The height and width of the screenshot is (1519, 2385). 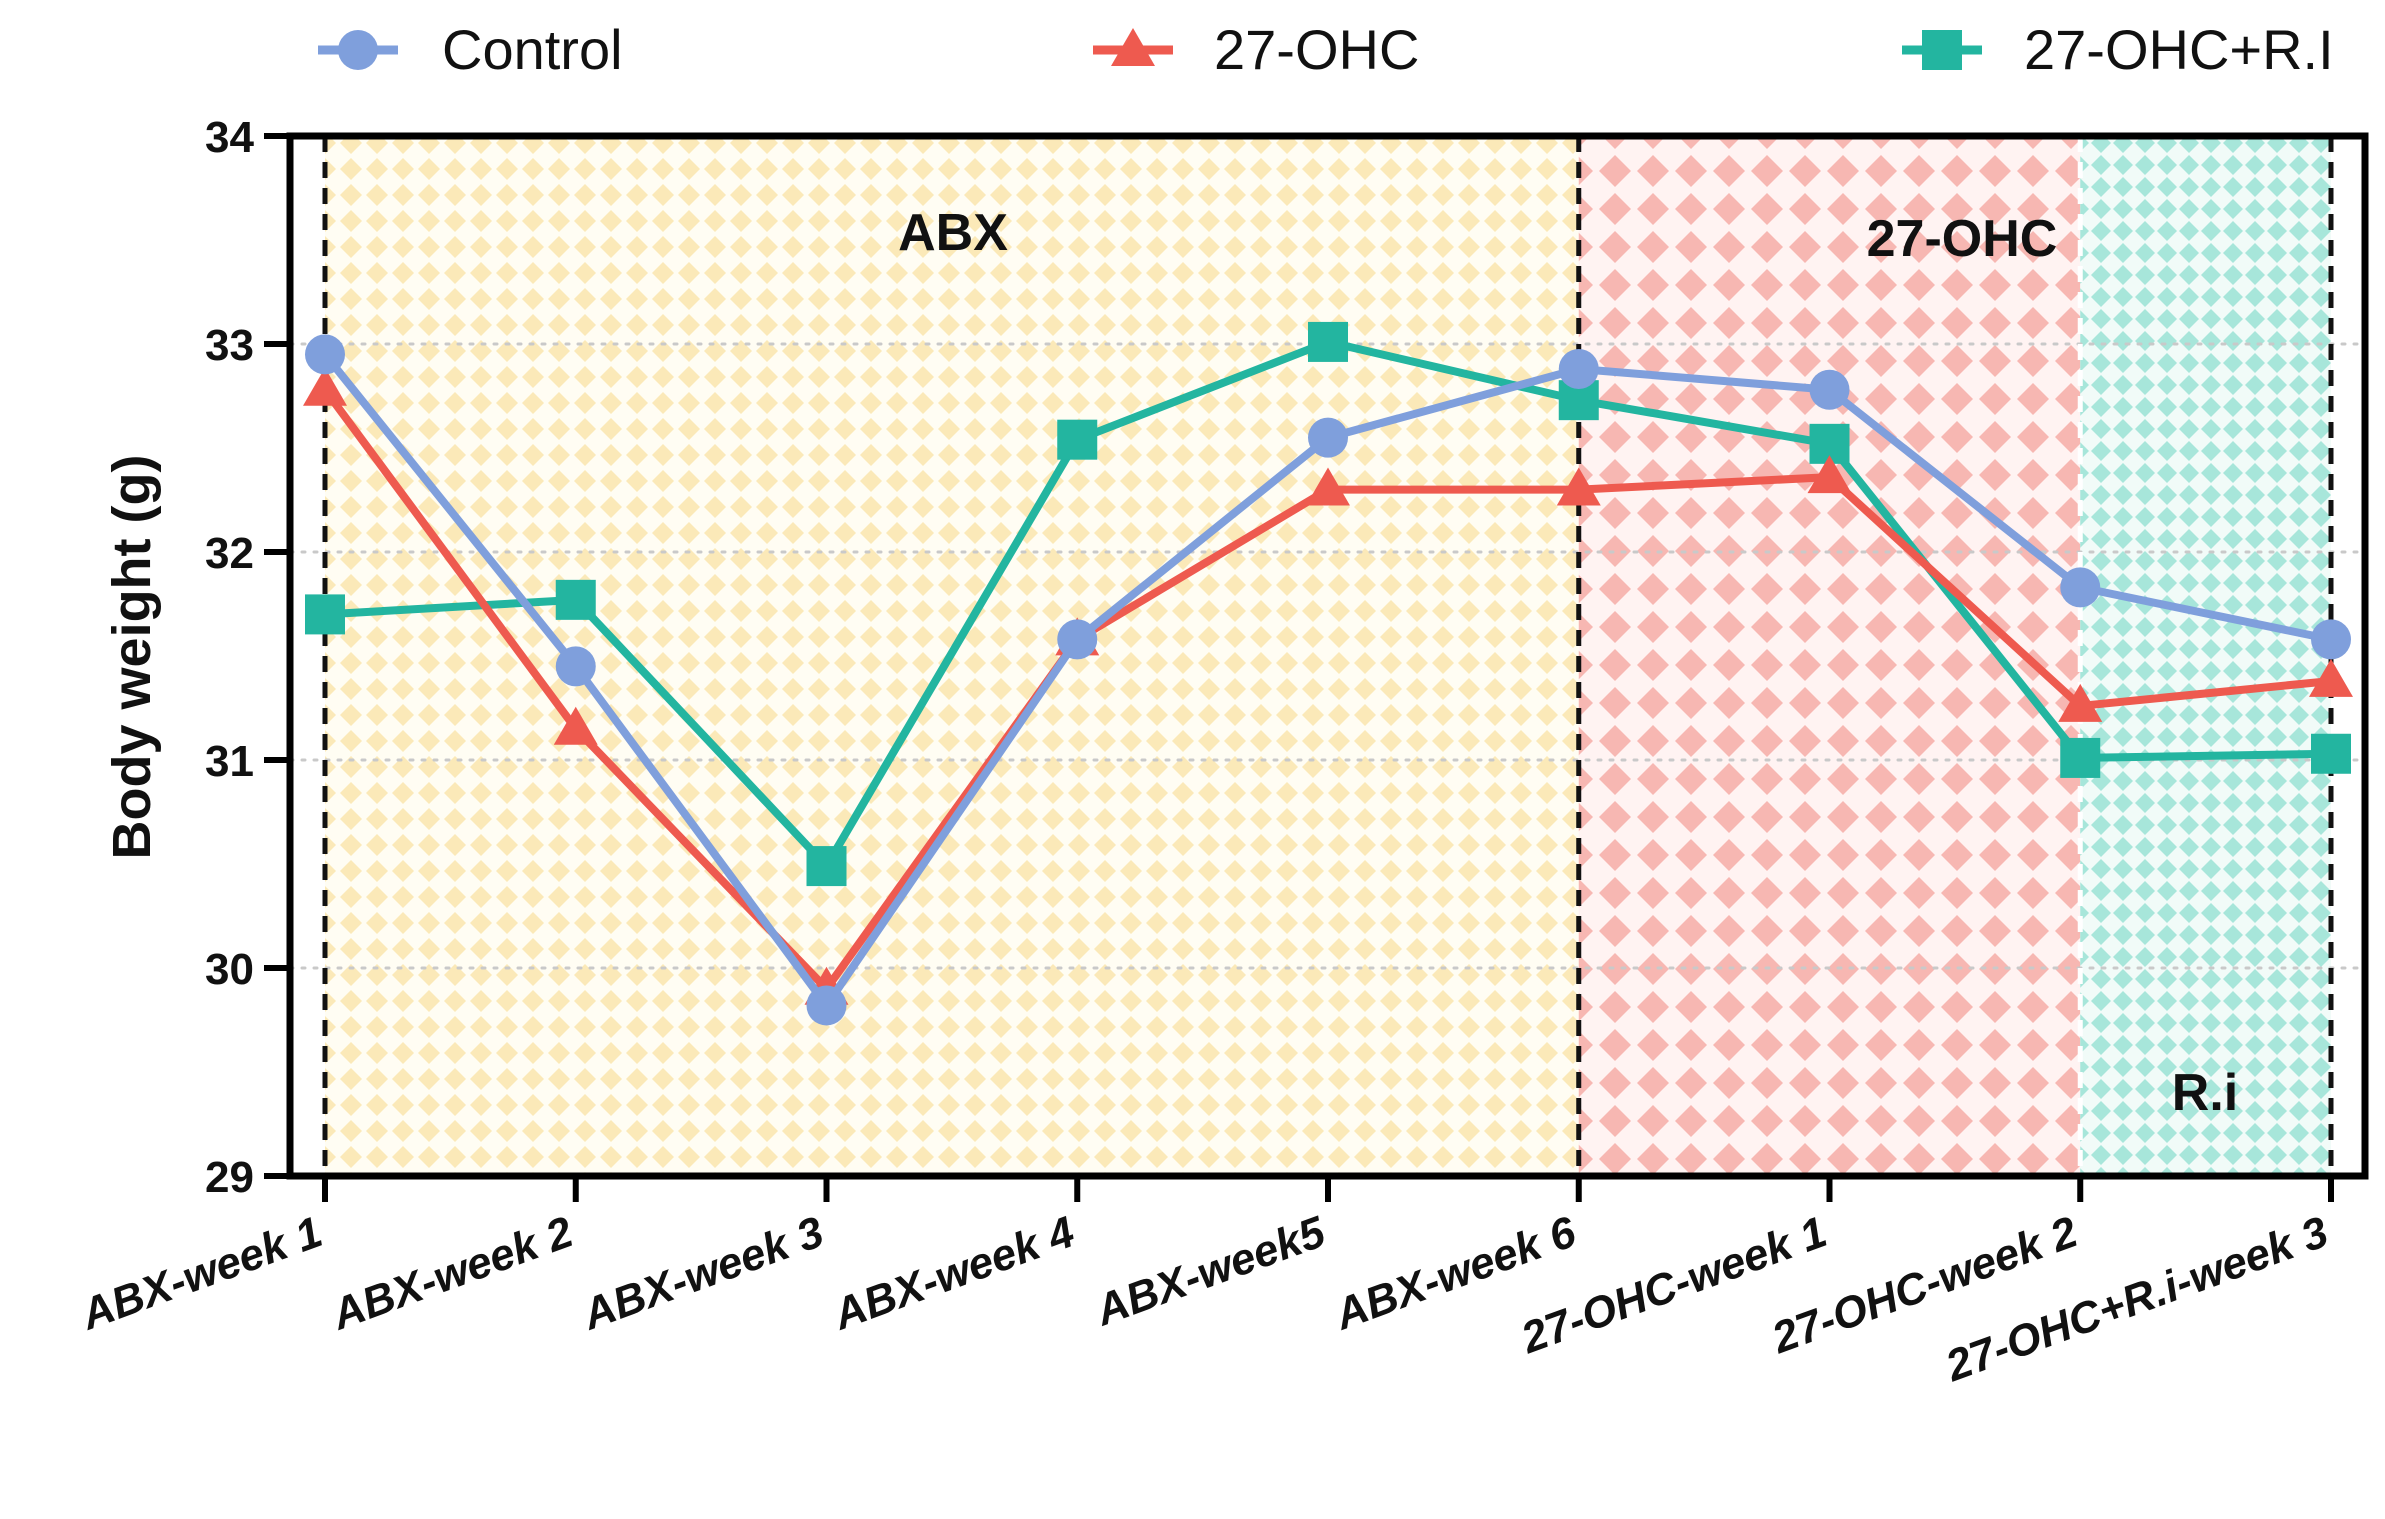 I want to click on y-tick-label: 31, so click(x=229, y=761).